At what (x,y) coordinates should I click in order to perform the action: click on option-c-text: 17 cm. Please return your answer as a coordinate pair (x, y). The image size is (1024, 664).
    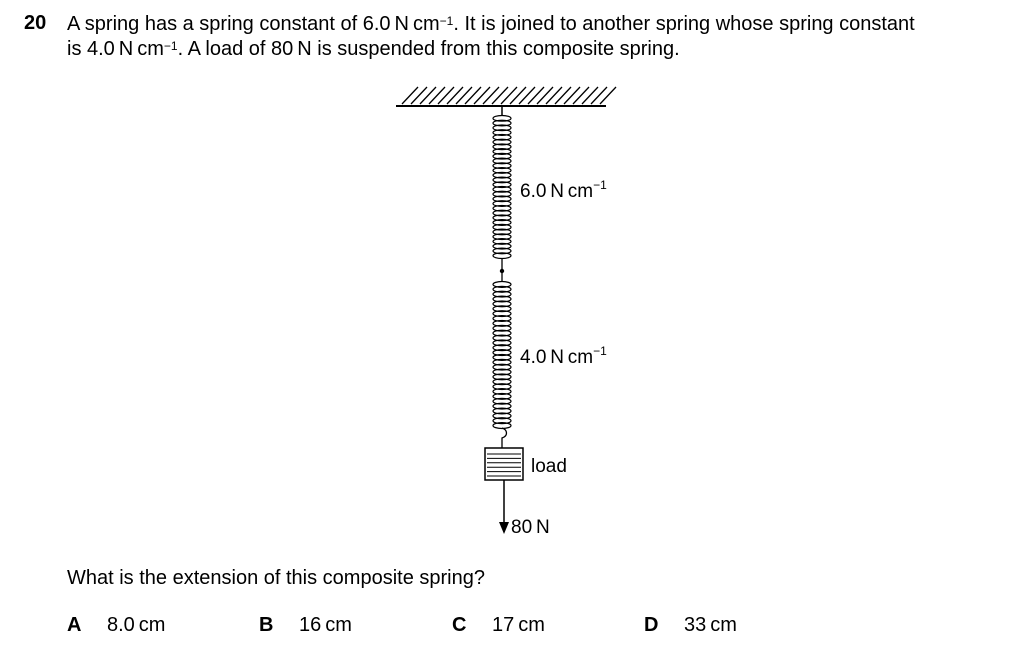
    Looking at the image, I should click on (518, 625).